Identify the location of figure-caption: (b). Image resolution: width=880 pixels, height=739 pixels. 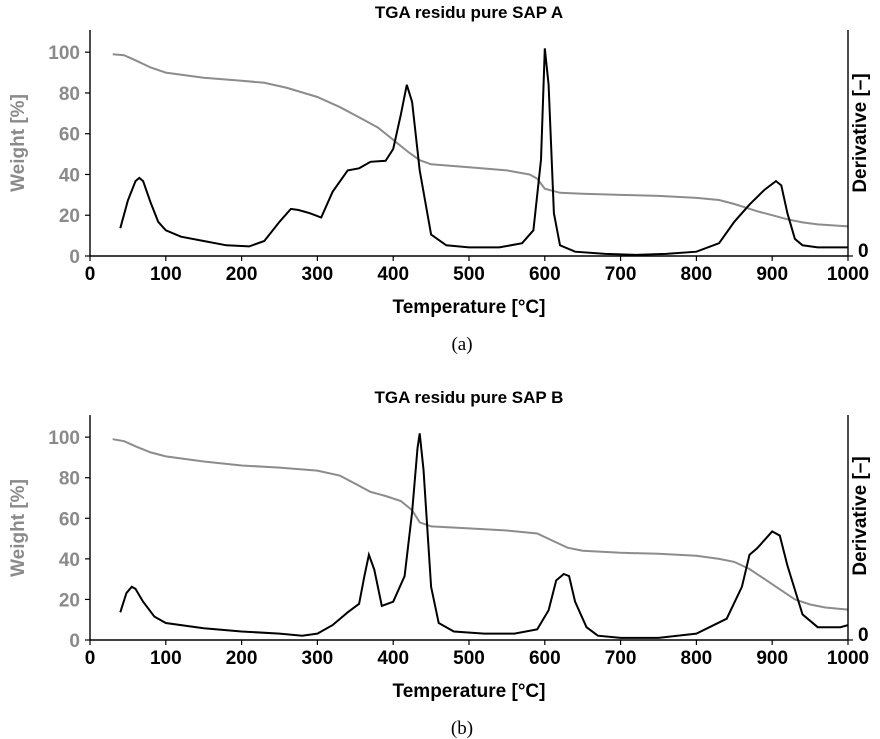
(462, 728).